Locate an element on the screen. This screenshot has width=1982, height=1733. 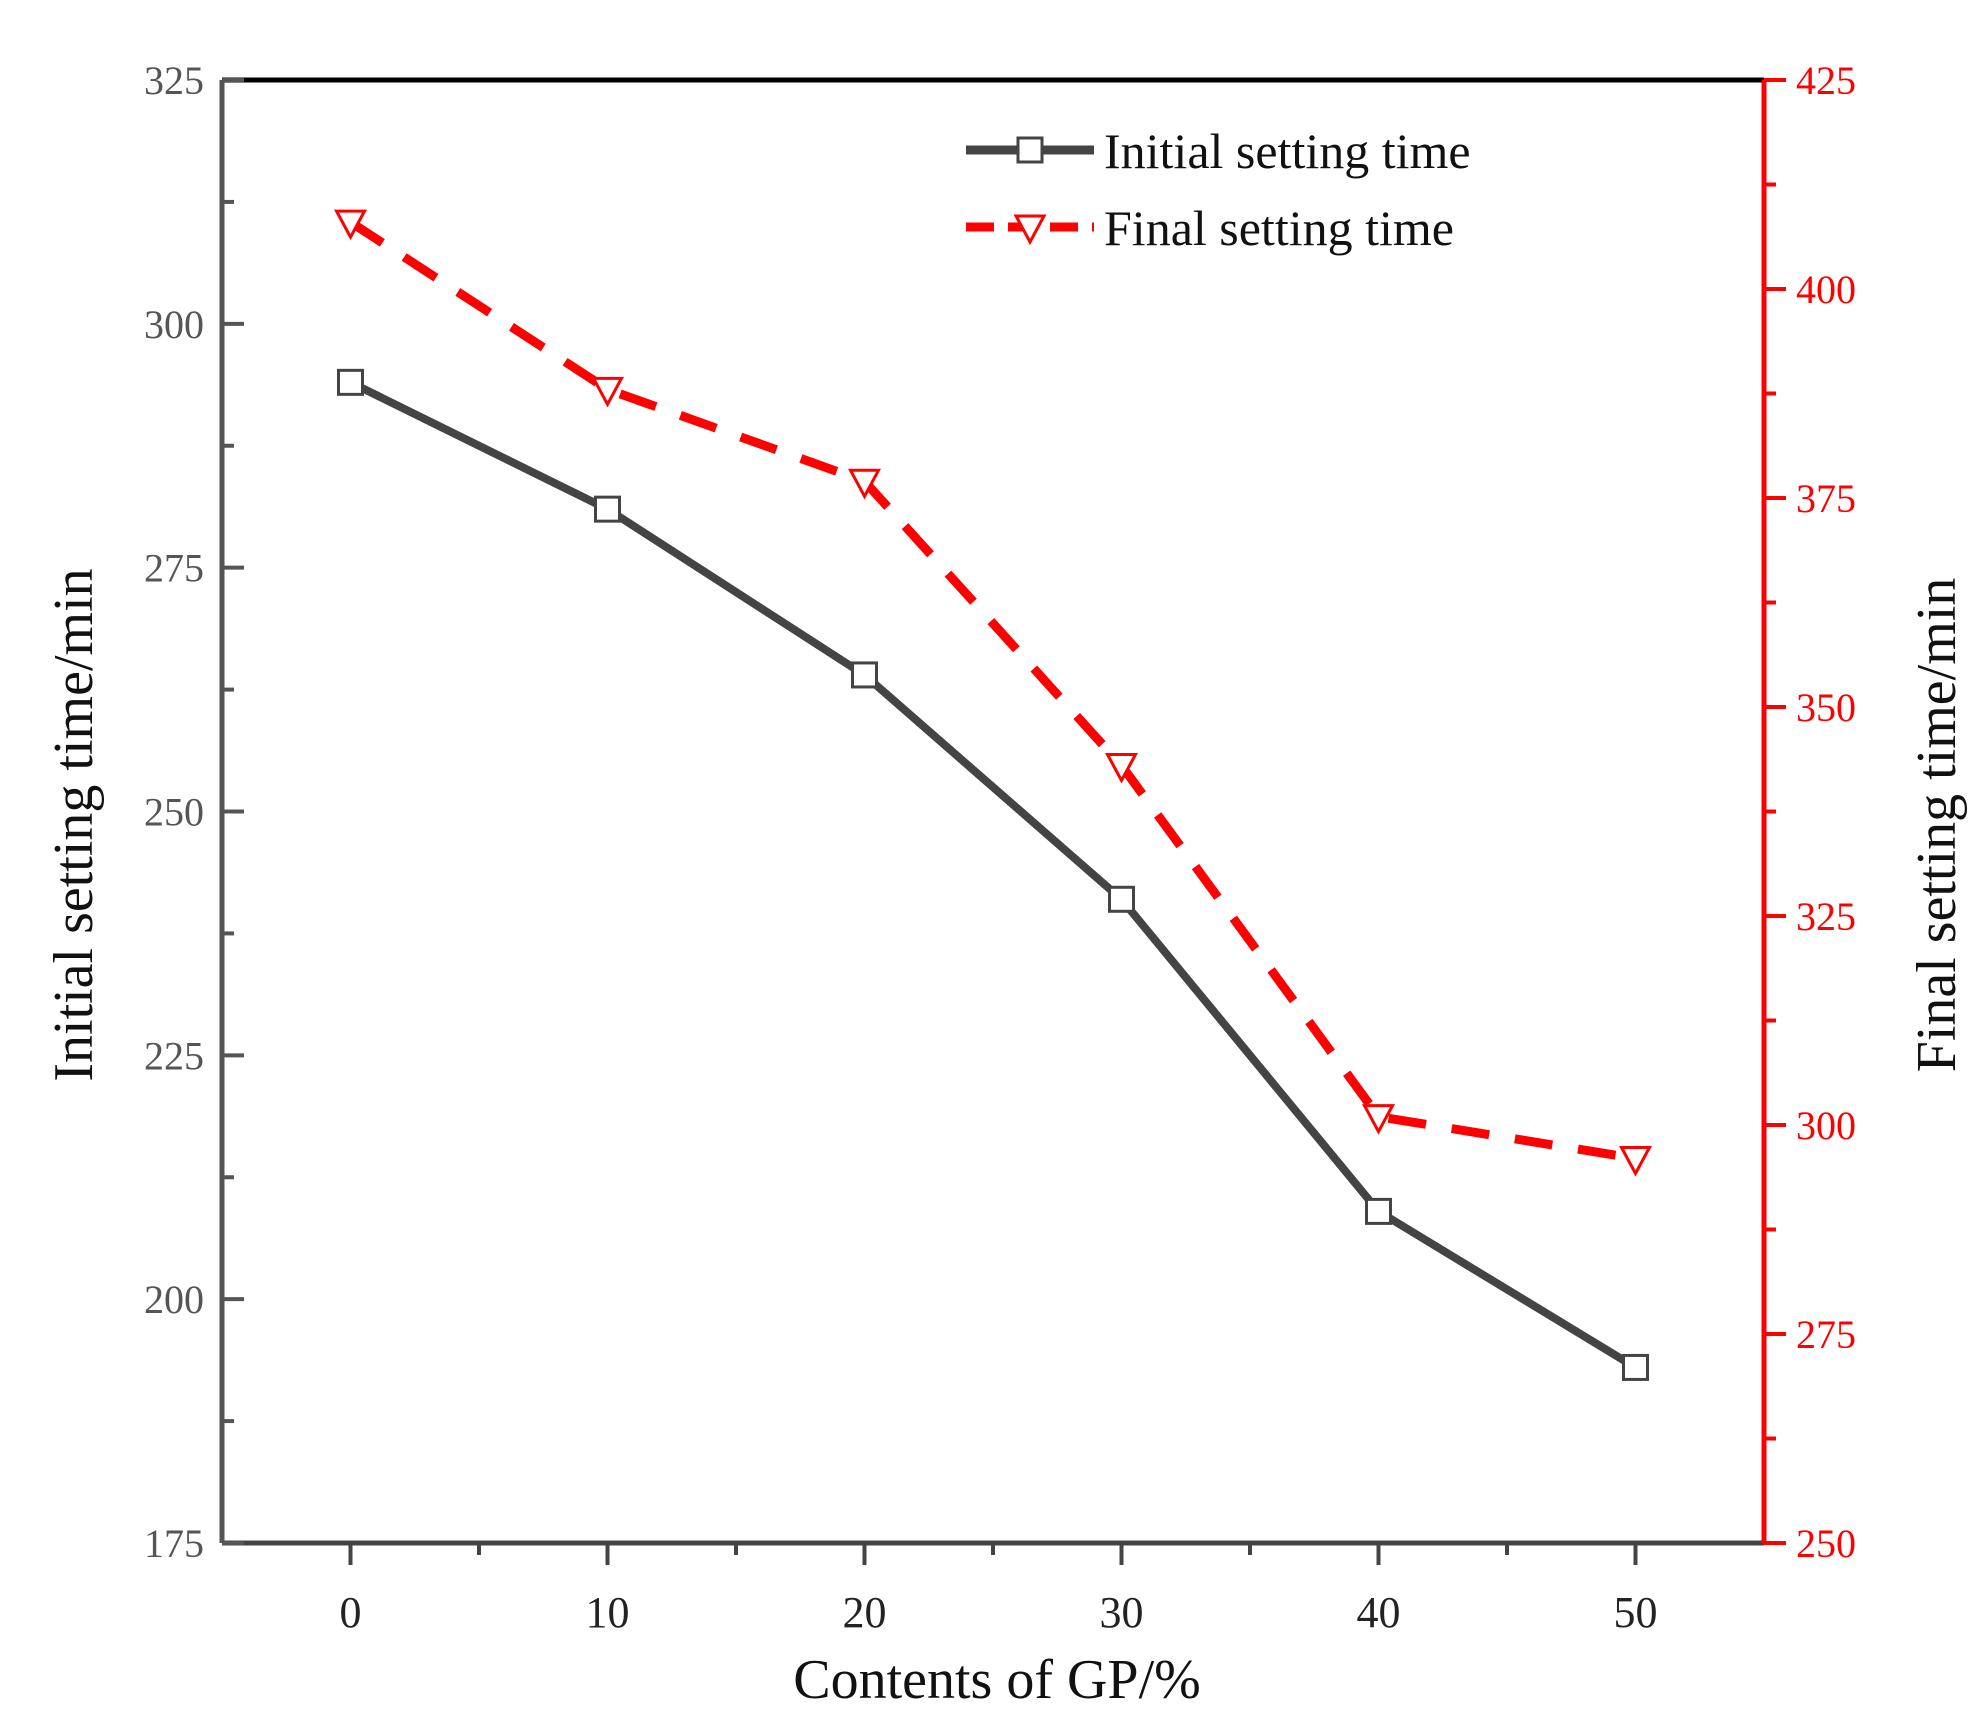
left-y-tick-label: 275 is located at coordinates (174, 568).